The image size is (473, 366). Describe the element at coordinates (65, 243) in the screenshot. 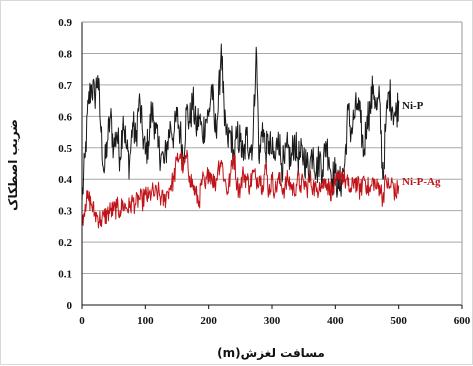

I see `y-tick-label: 0.2` at that location.